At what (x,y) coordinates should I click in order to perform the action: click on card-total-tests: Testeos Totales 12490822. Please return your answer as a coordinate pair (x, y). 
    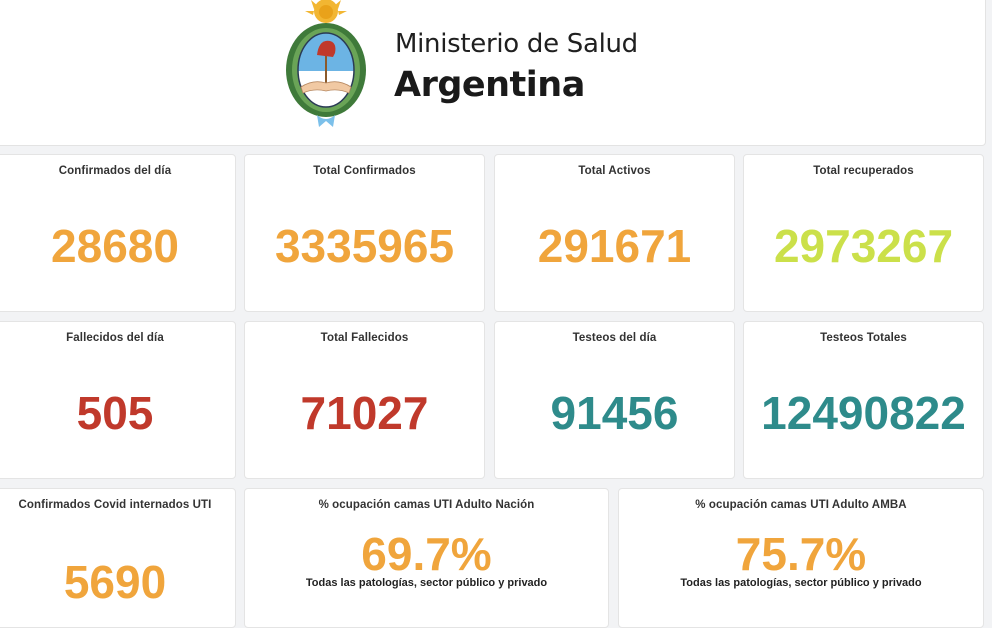
    Looking at the image, I should click on (863, 400).